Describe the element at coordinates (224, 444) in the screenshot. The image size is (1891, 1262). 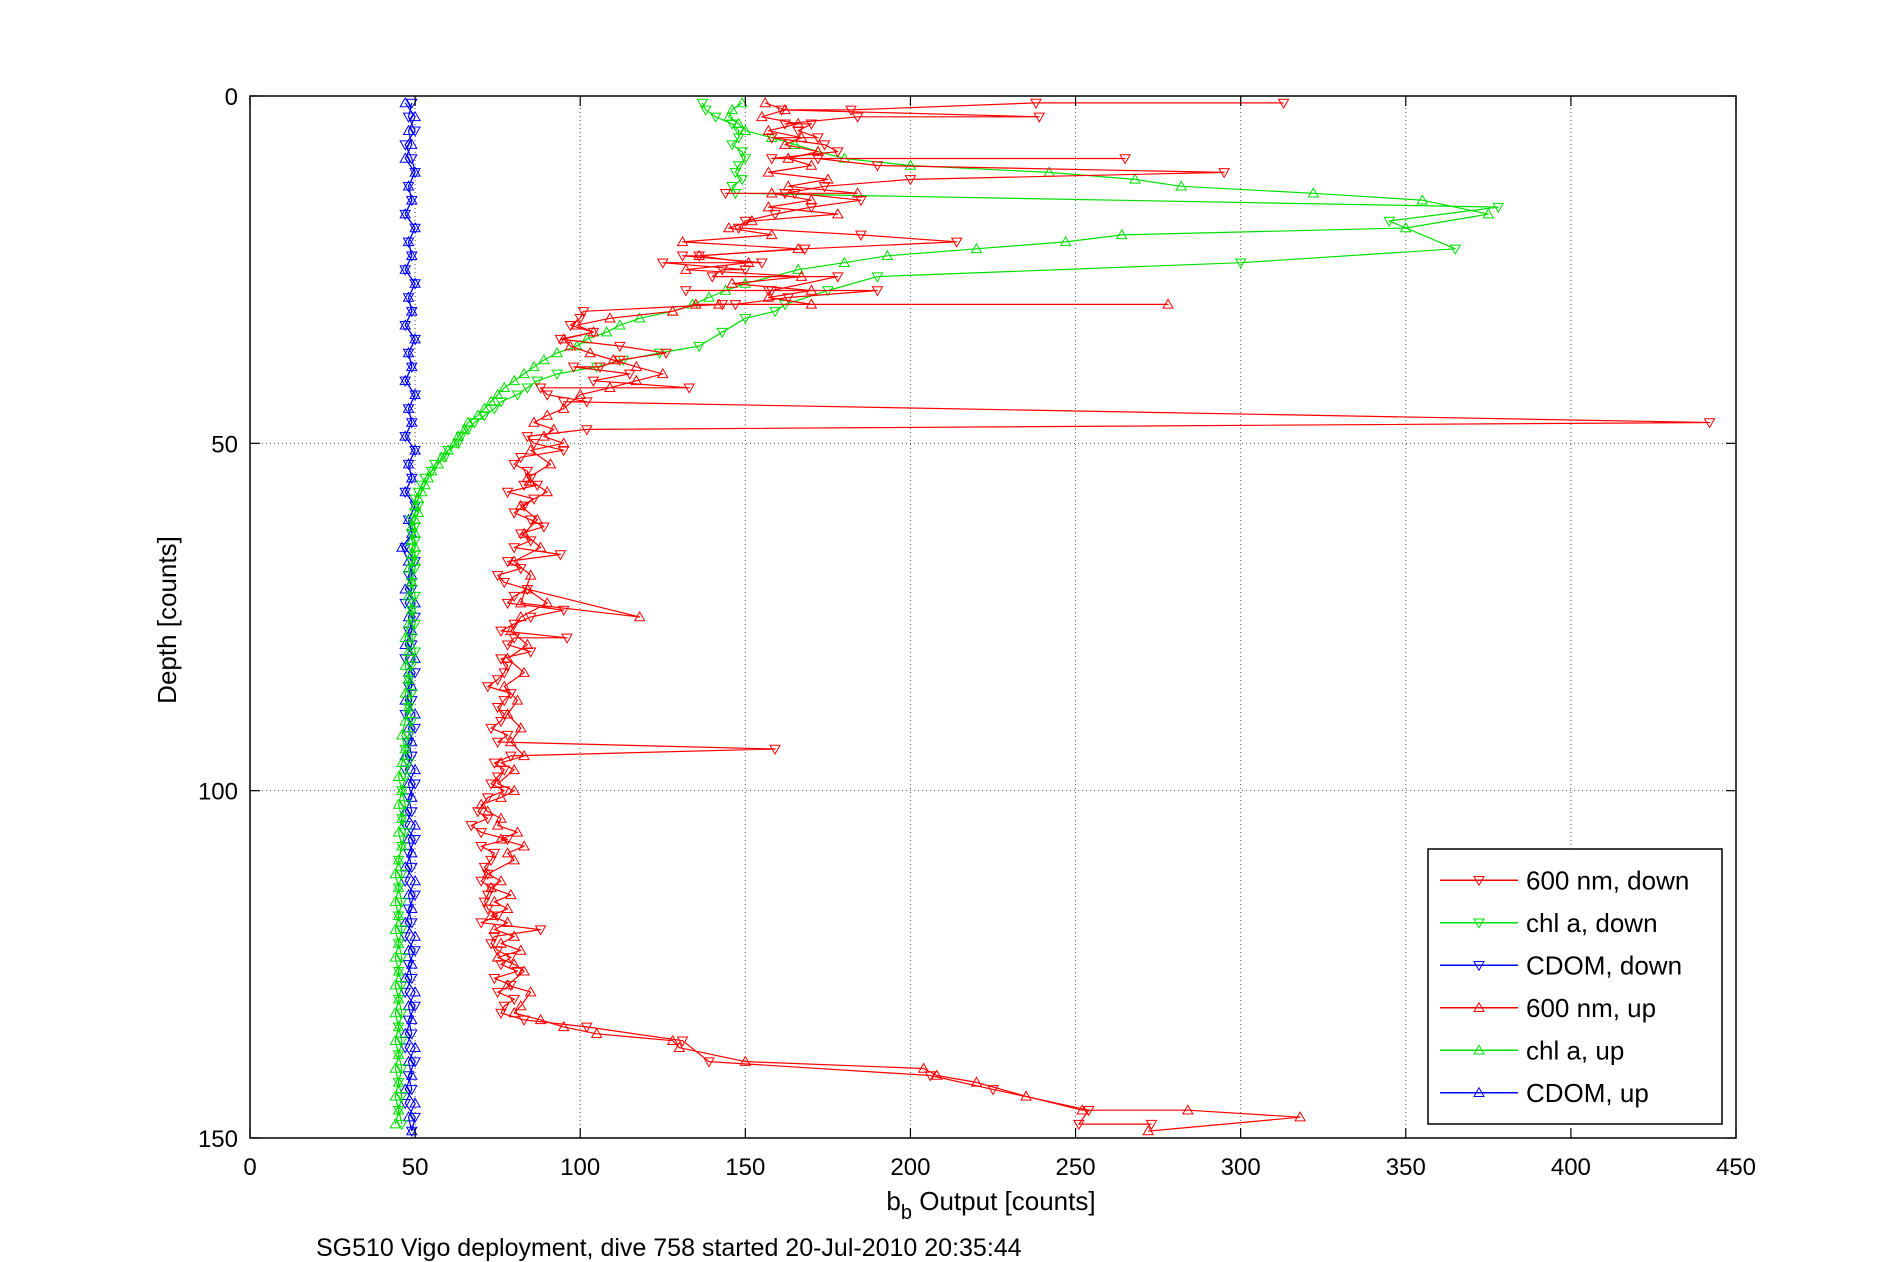
I see `y-tick-label: 50` at that location.